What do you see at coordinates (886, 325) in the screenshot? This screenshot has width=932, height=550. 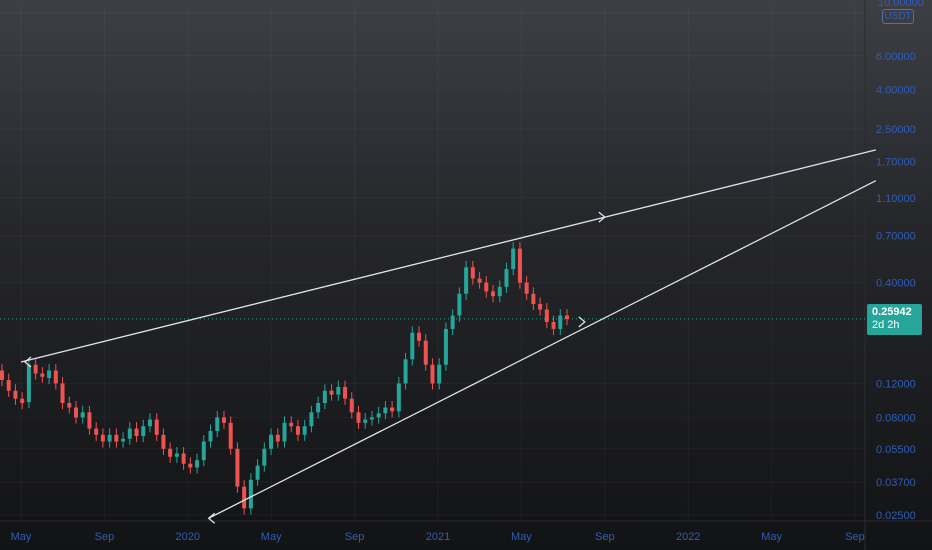 I see `candle-countdown: 2d 2h` at bounding box center [886, 325].